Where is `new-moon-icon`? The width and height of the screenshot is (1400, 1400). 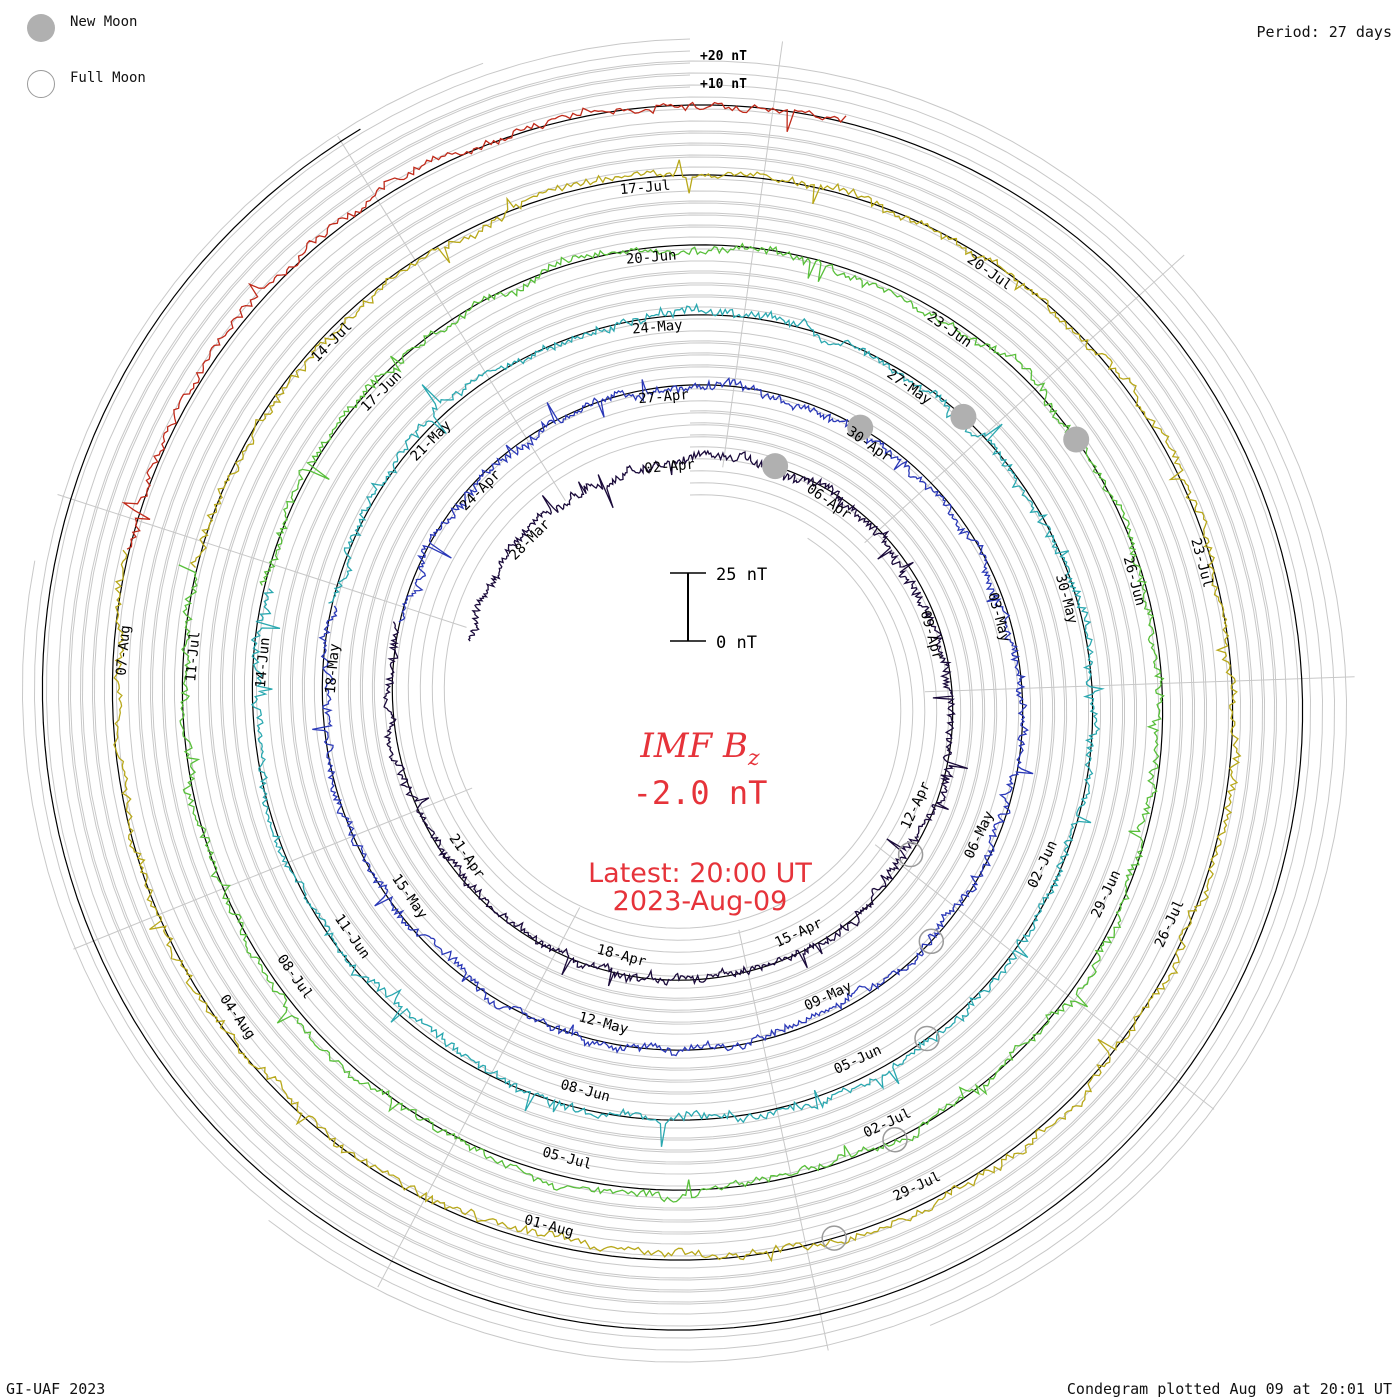 new-moon-icon is located at coordinates (41, 28).